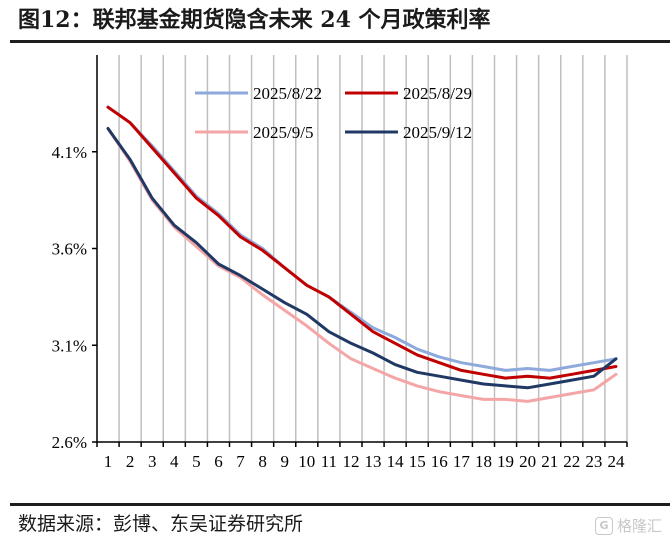  What do you see at coordinates (333, 113) in the screenshot?
I see `legend: 2025/8/22 2025/8/29 2025/9/5 2025/9/12` at bounding box center [333, 113].